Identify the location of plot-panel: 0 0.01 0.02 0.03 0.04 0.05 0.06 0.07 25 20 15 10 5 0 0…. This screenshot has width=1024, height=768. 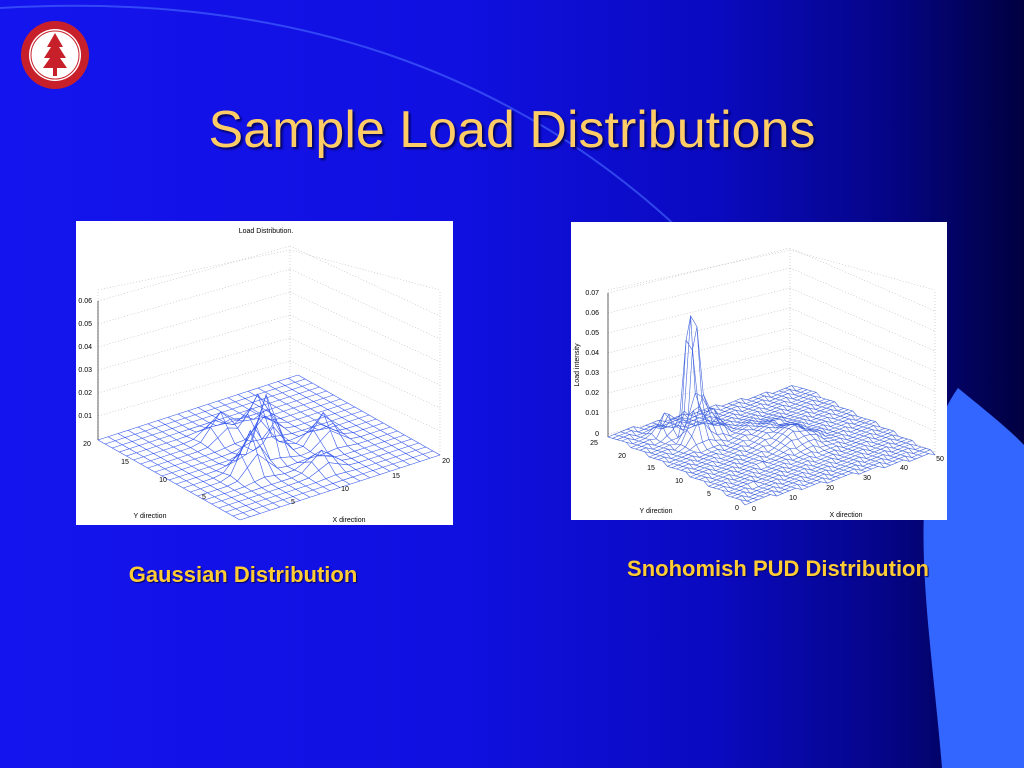
(759, 371).